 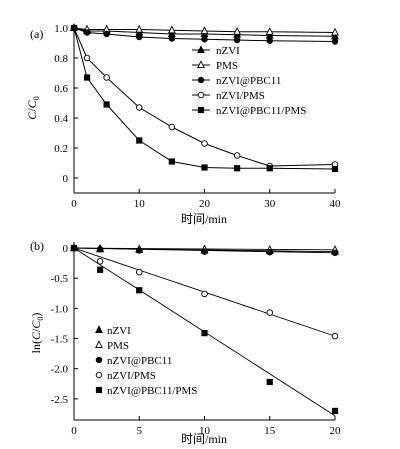 What do you see at coordinates (60, 279) in the screenshot?
I see `y-tick-label: -0.5` at bounding box center [60, 279].